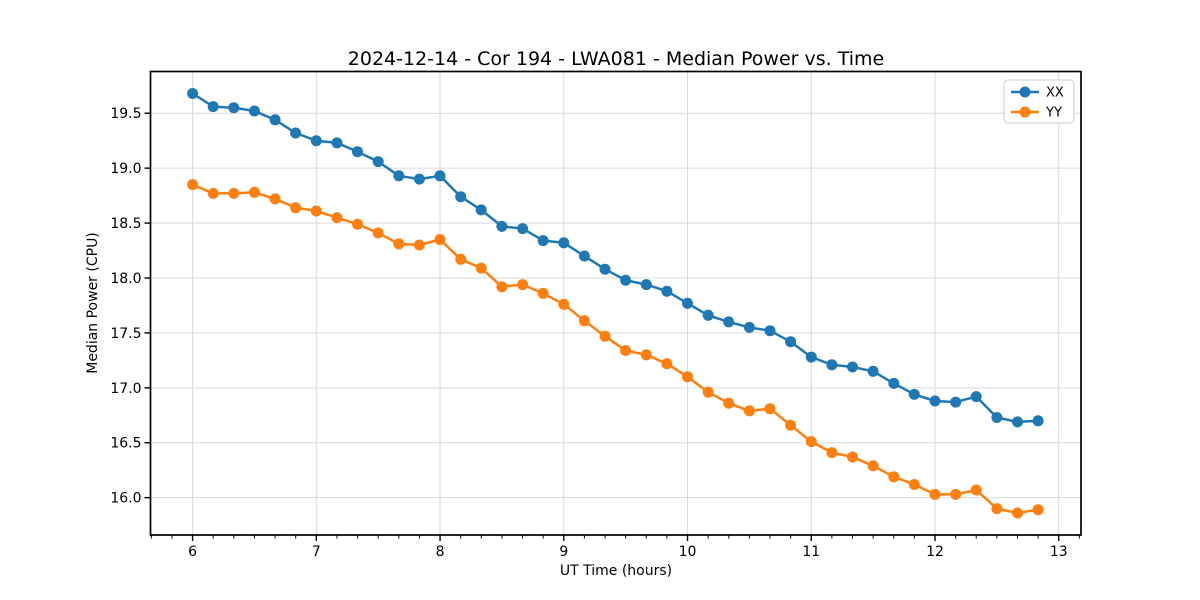  I want to click on x-tick-label: 9, so click(563, 552).